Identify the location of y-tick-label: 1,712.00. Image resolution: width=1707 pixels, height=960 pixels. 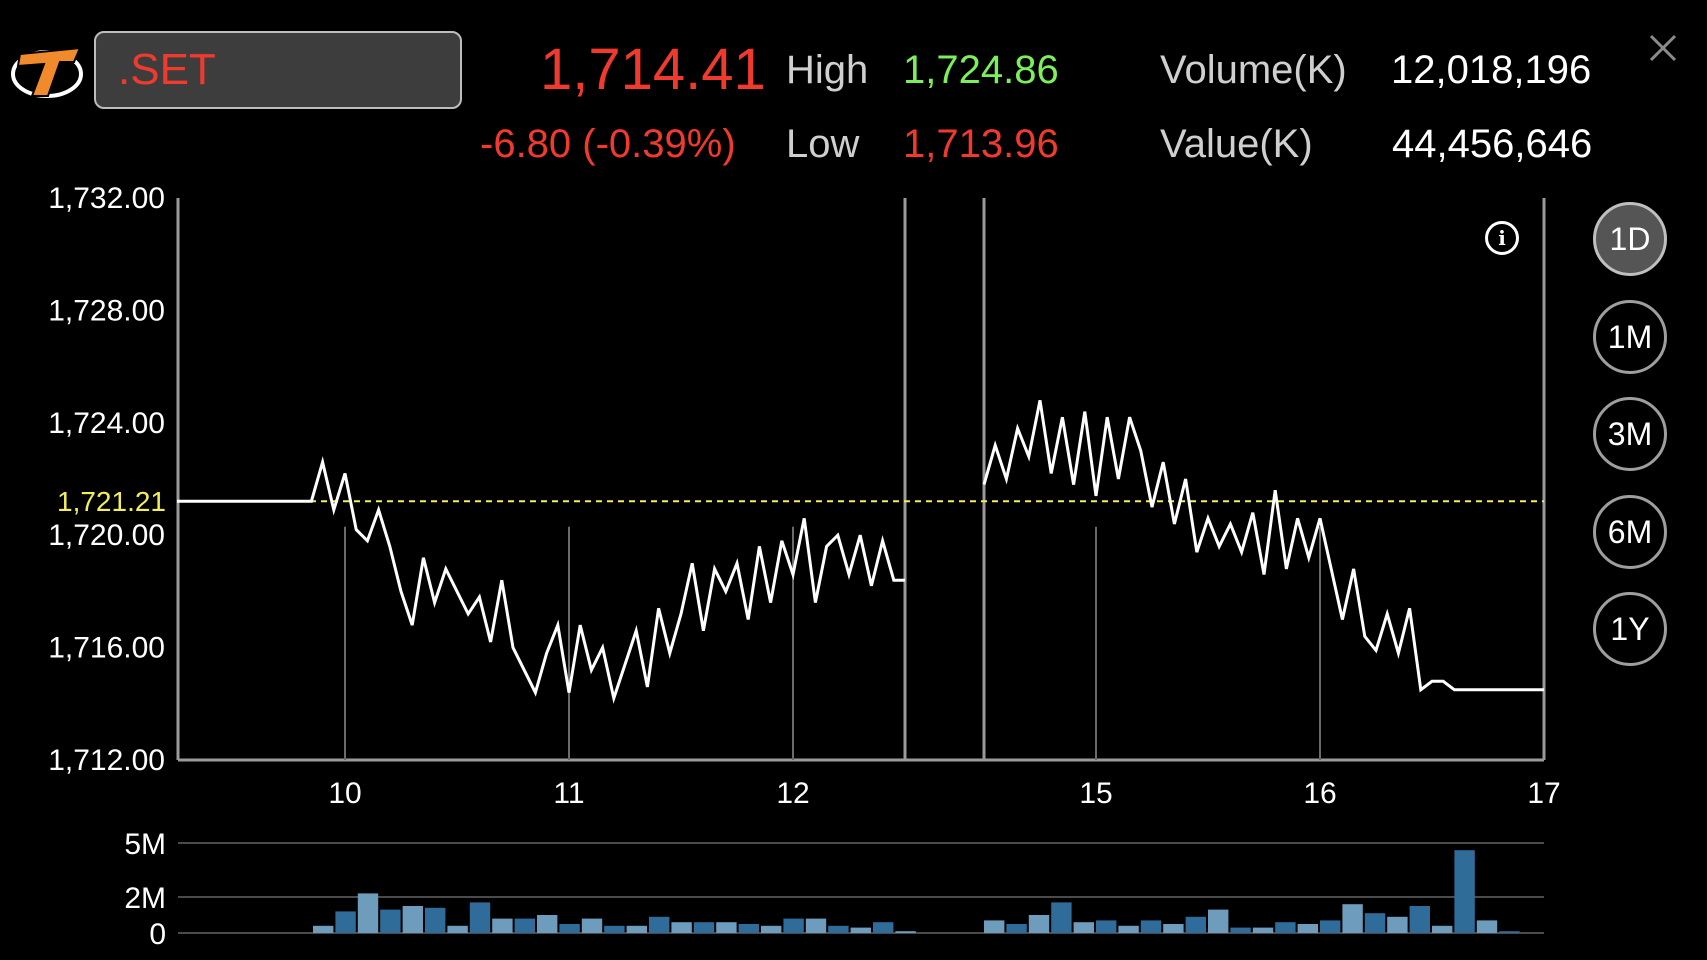
(106, 760).